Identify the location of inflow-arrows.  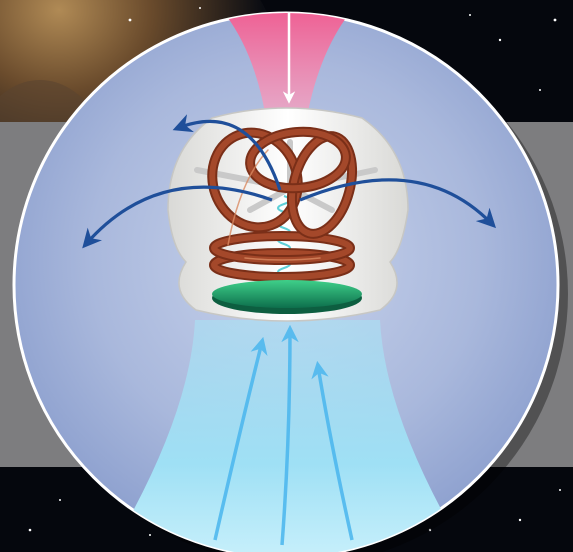
(283, 435).